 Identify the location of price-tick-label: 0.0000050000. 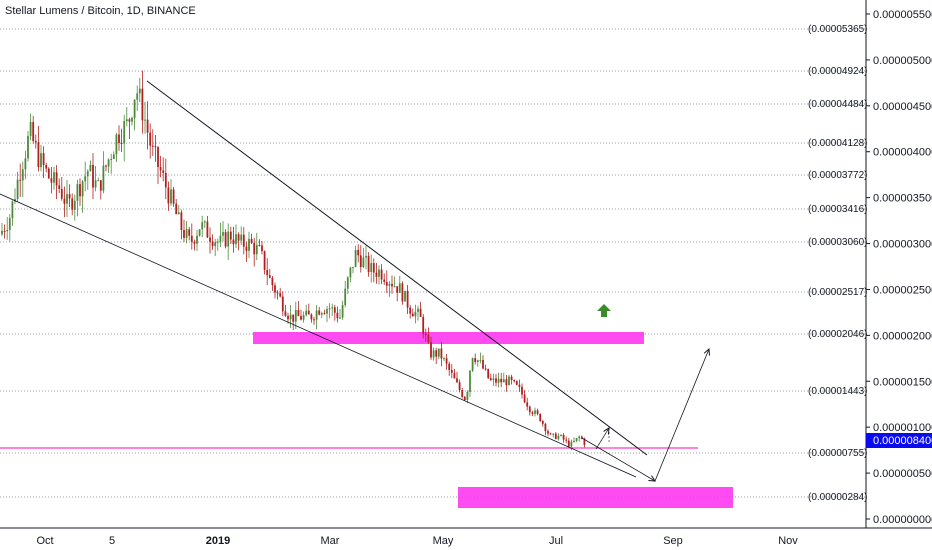
(902, 61).